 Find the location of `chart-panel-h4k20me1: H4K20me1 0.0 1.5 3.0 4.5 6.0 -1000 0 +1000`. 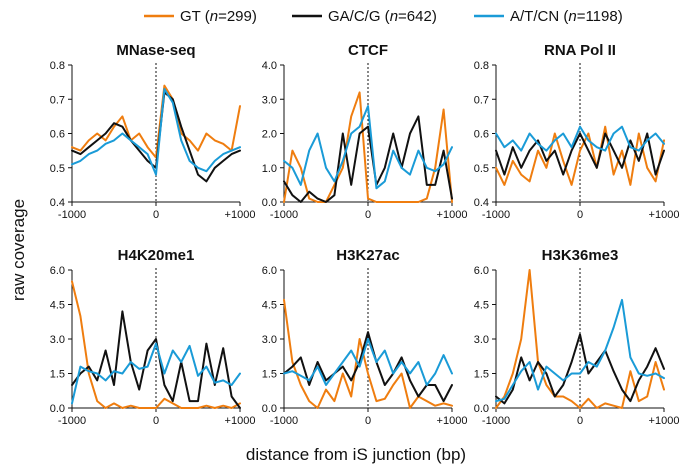

chart-panel-h4k20me1: H4K20me1 0.0 1.5 3.0 4.5 6.0 -1000 0 +1000 is located at coordinates (153, 337).